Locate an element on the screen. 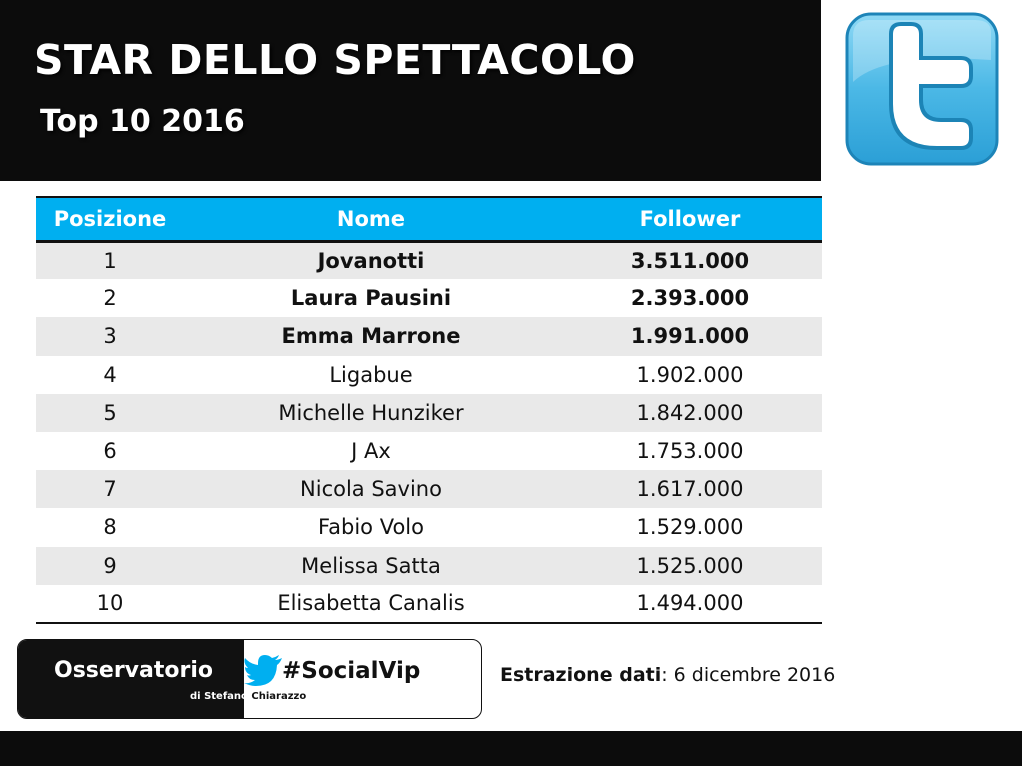 The image size is (1022, 766). table-row: 3 Emma Marrone 1.991.000 is located at coordinates (429, 336).